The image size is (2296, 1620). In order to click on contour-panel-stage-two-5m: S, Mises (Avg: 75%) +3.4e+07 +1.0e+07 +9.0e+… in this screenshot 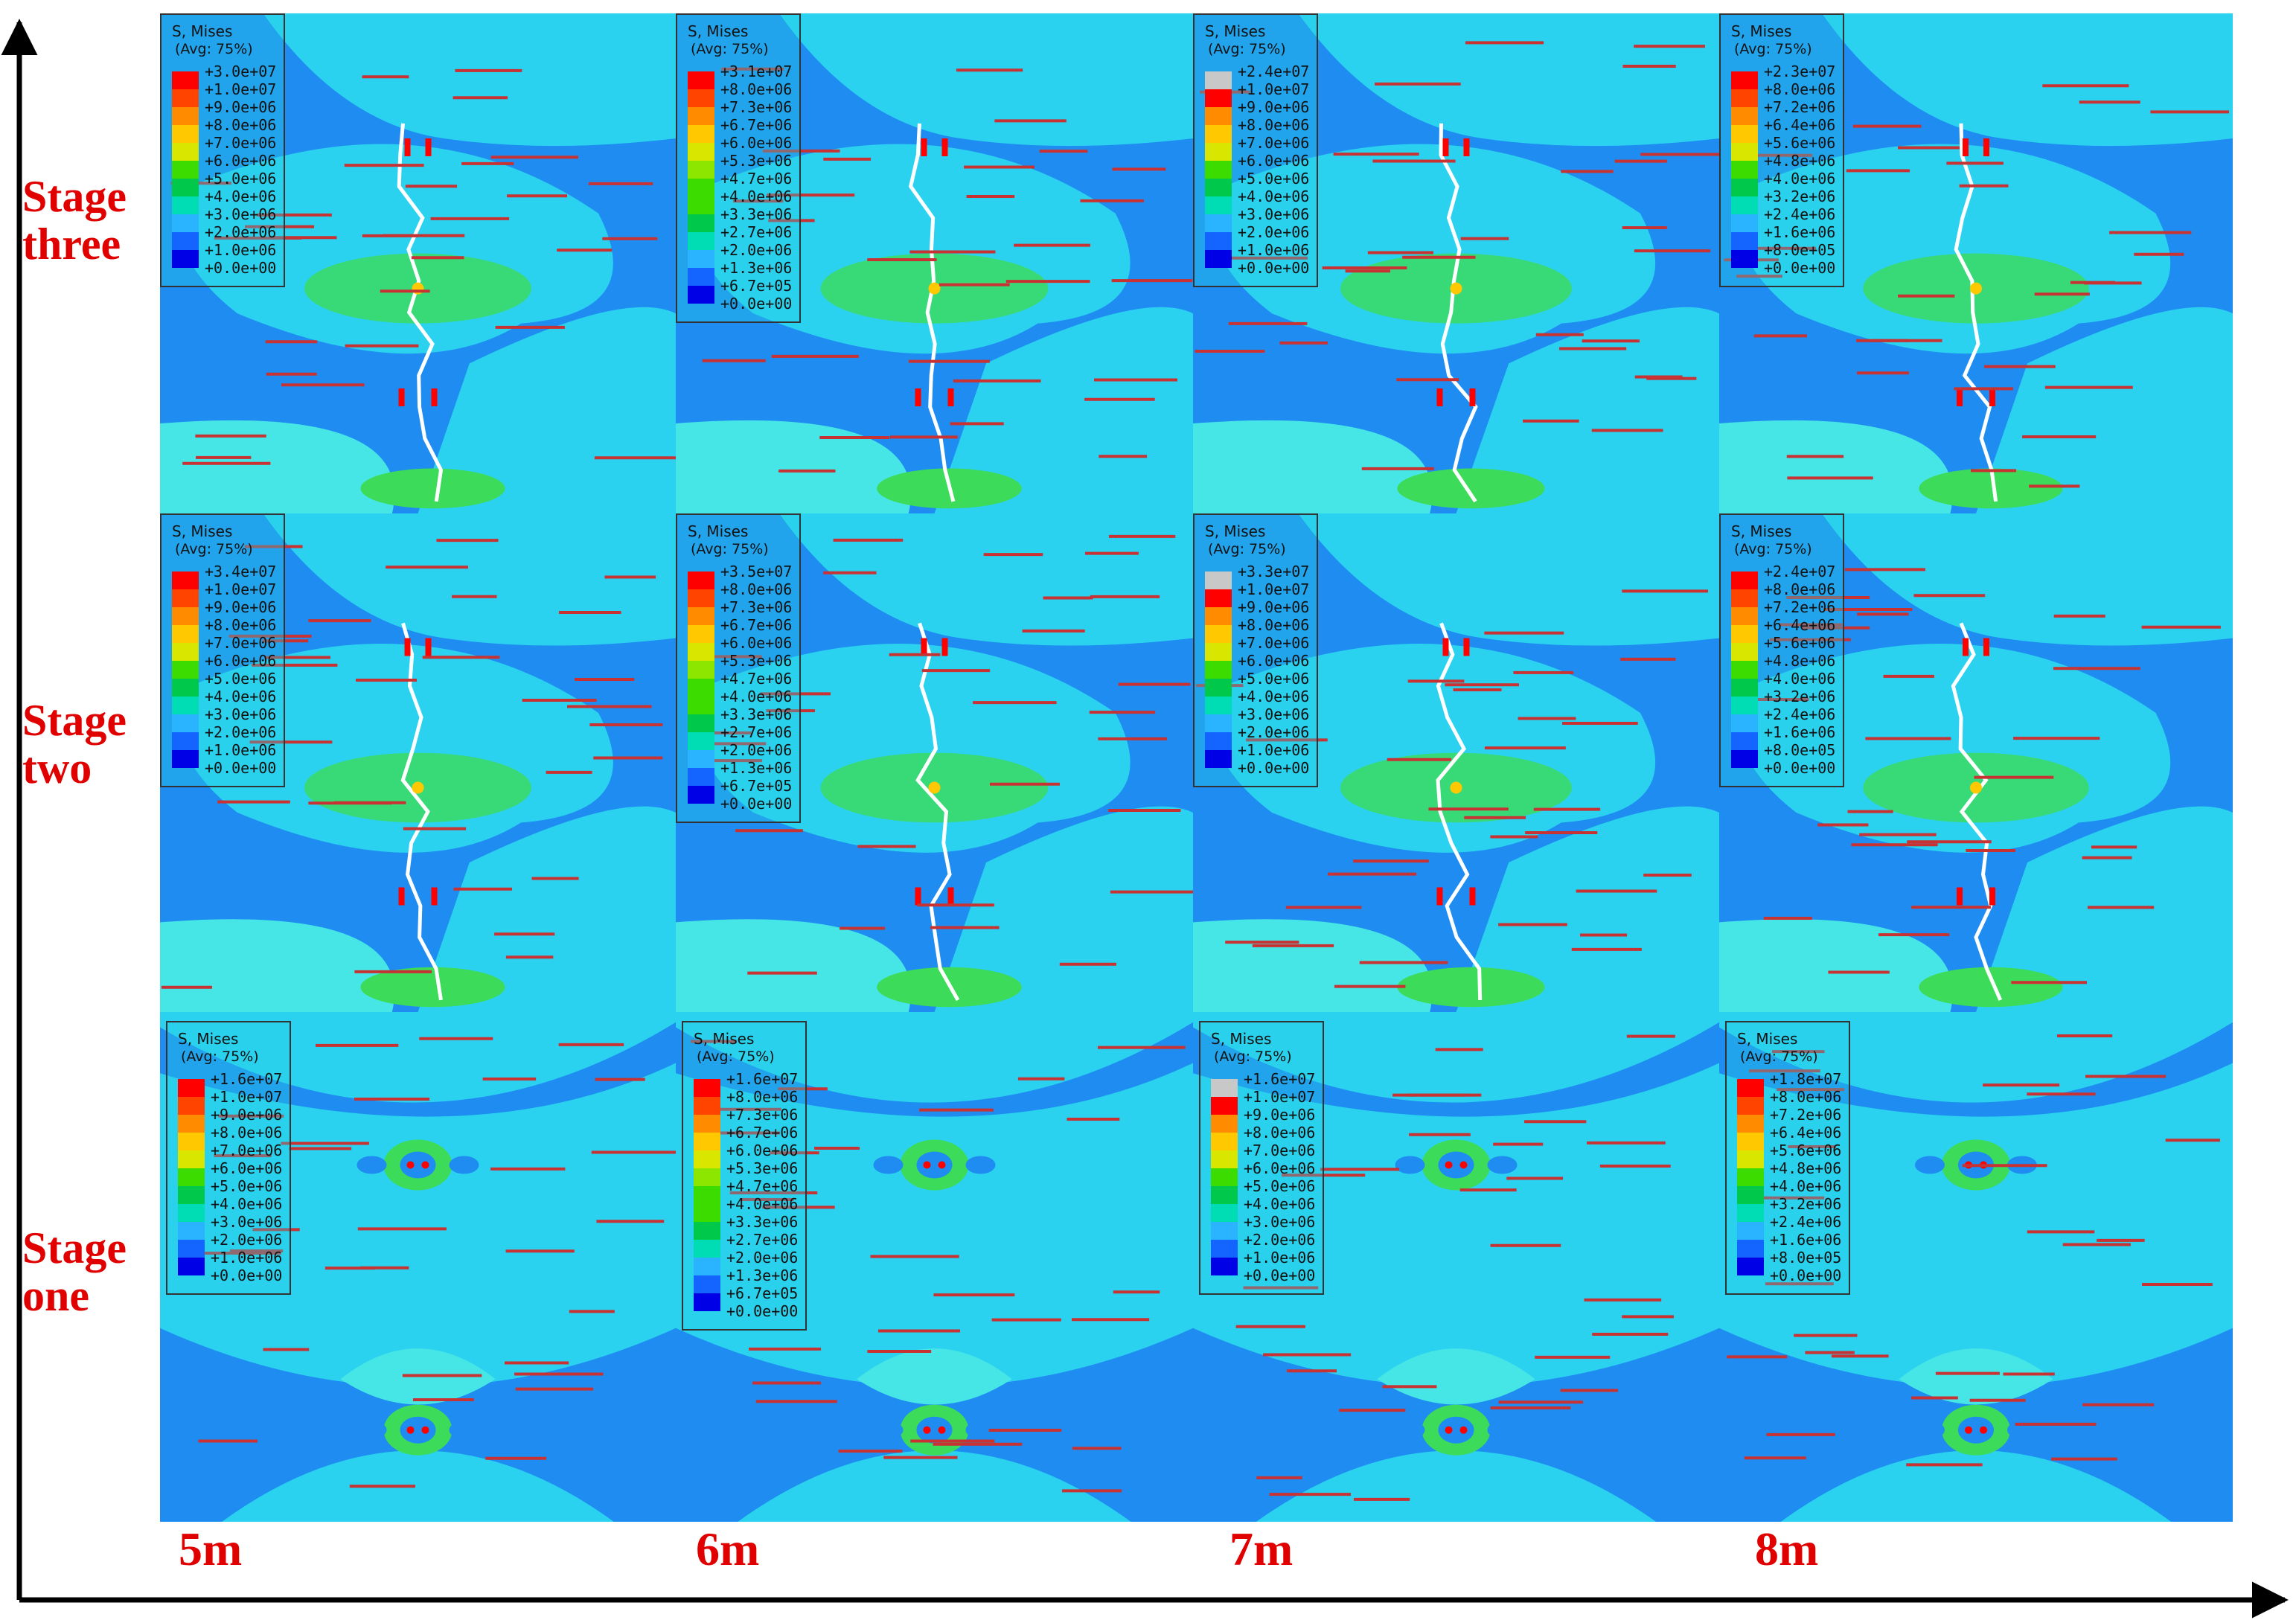, I will do `click(418, 762)`.